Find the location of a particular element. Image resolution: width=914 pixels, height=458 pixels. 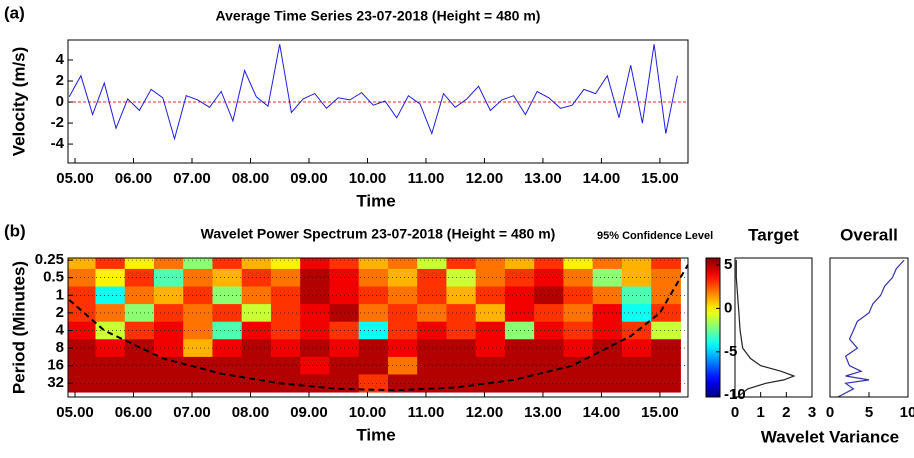

x-tick-label: 06.00 is located at coordinates (134, 178).